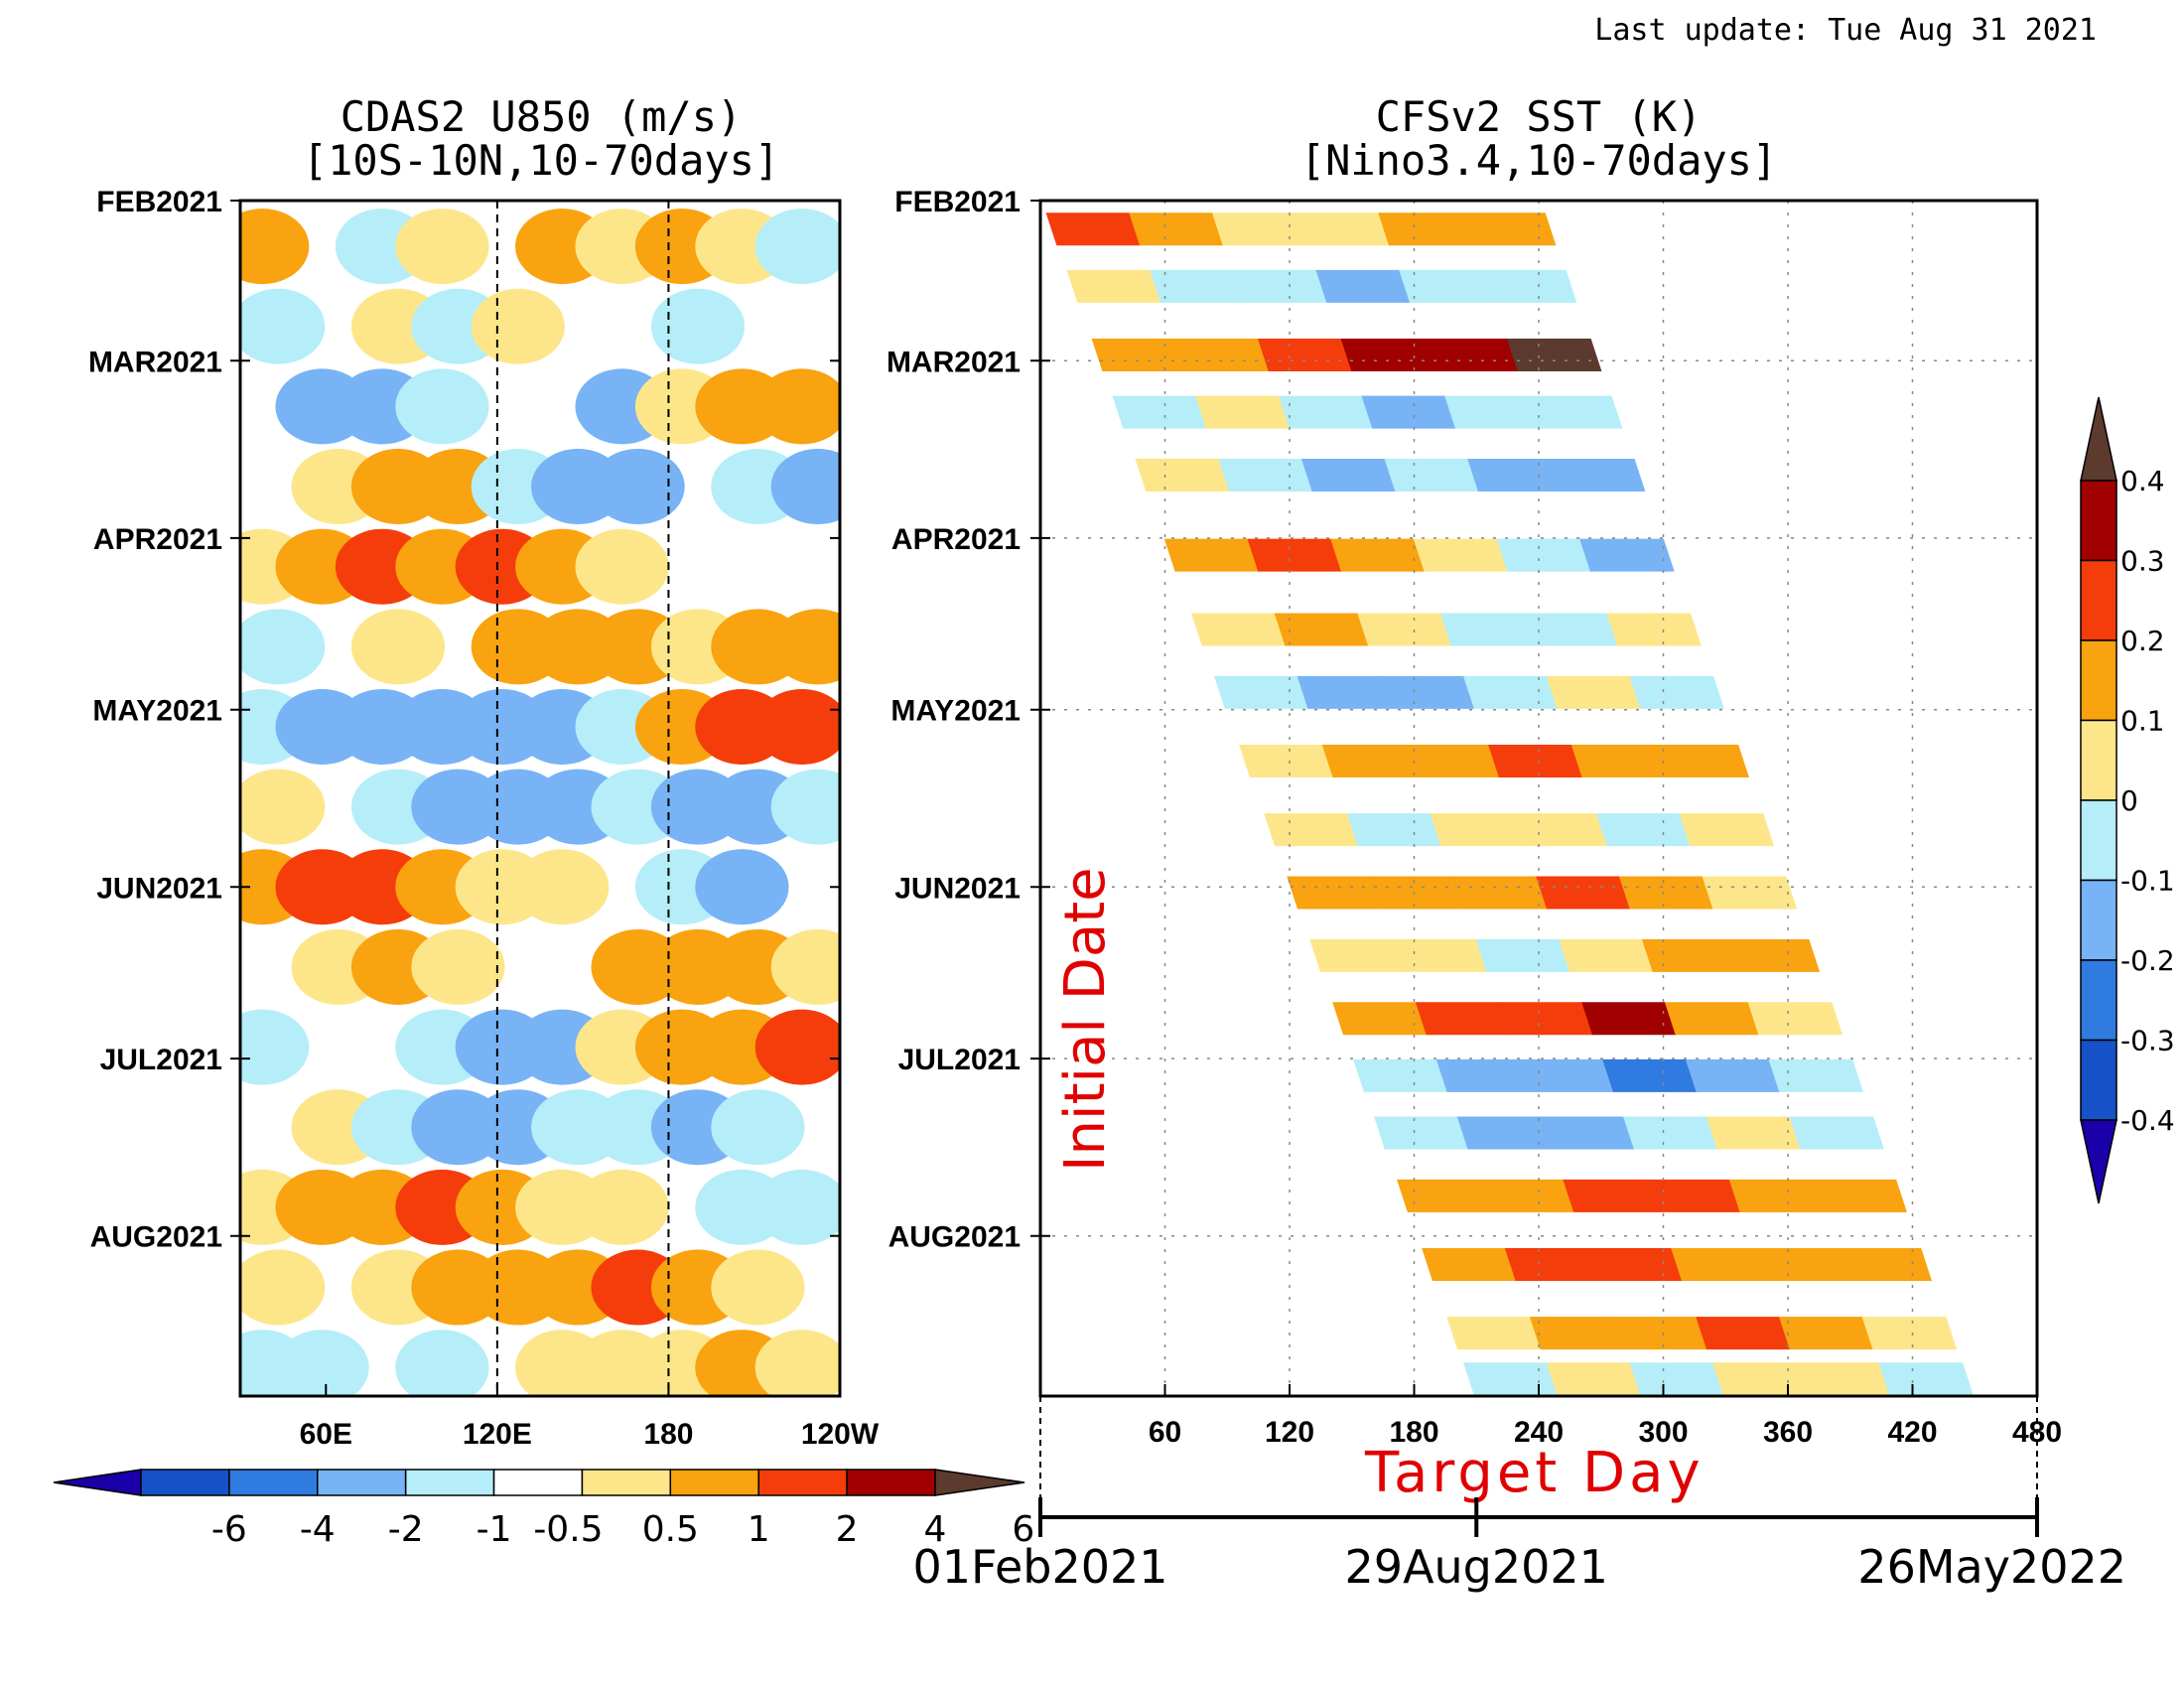 This screenshot has height=1688, width=2184. What do you see at coordinates (847, 1529) in the screenshot?
I see `colorbar-label: 2` at bounding box center [847, 1529].